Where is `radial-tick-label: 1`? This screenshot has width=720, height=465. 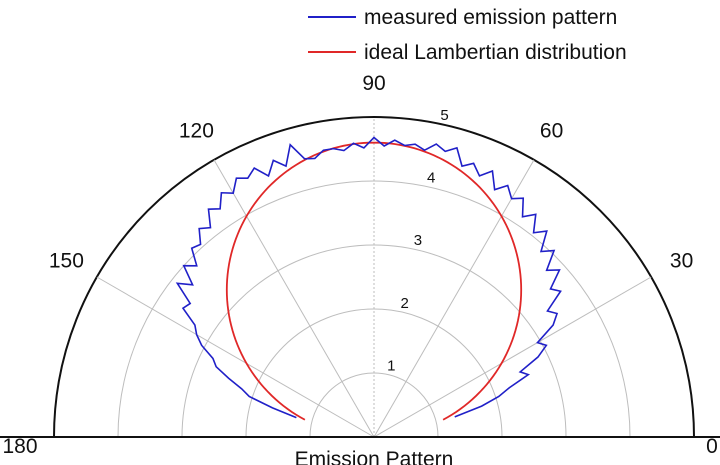
radial-tick-label: 1 is located at coordinates (391, 365).